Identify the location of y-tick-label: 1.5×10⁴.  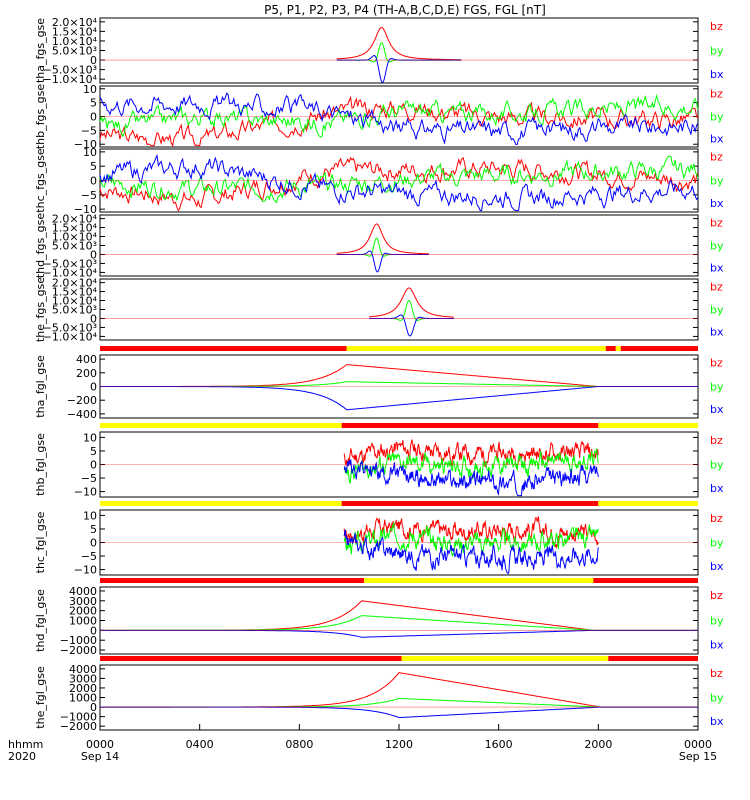
(75, 31).